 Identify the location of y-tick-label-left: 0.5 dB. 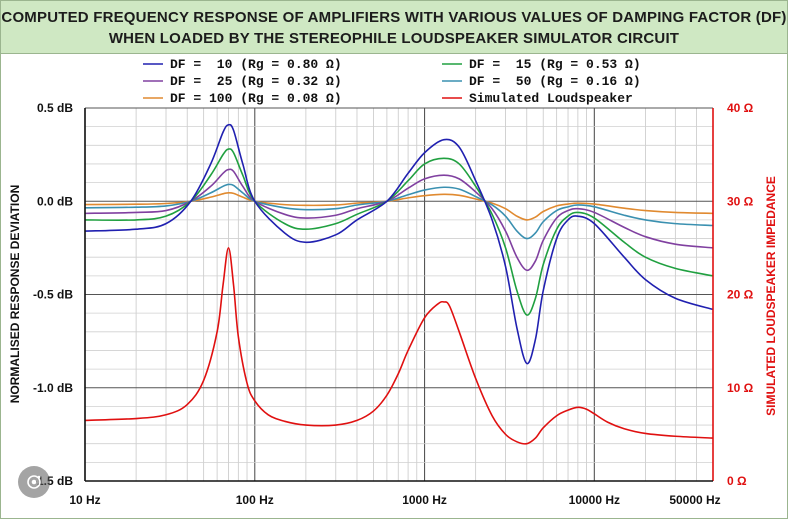
(55, 108).